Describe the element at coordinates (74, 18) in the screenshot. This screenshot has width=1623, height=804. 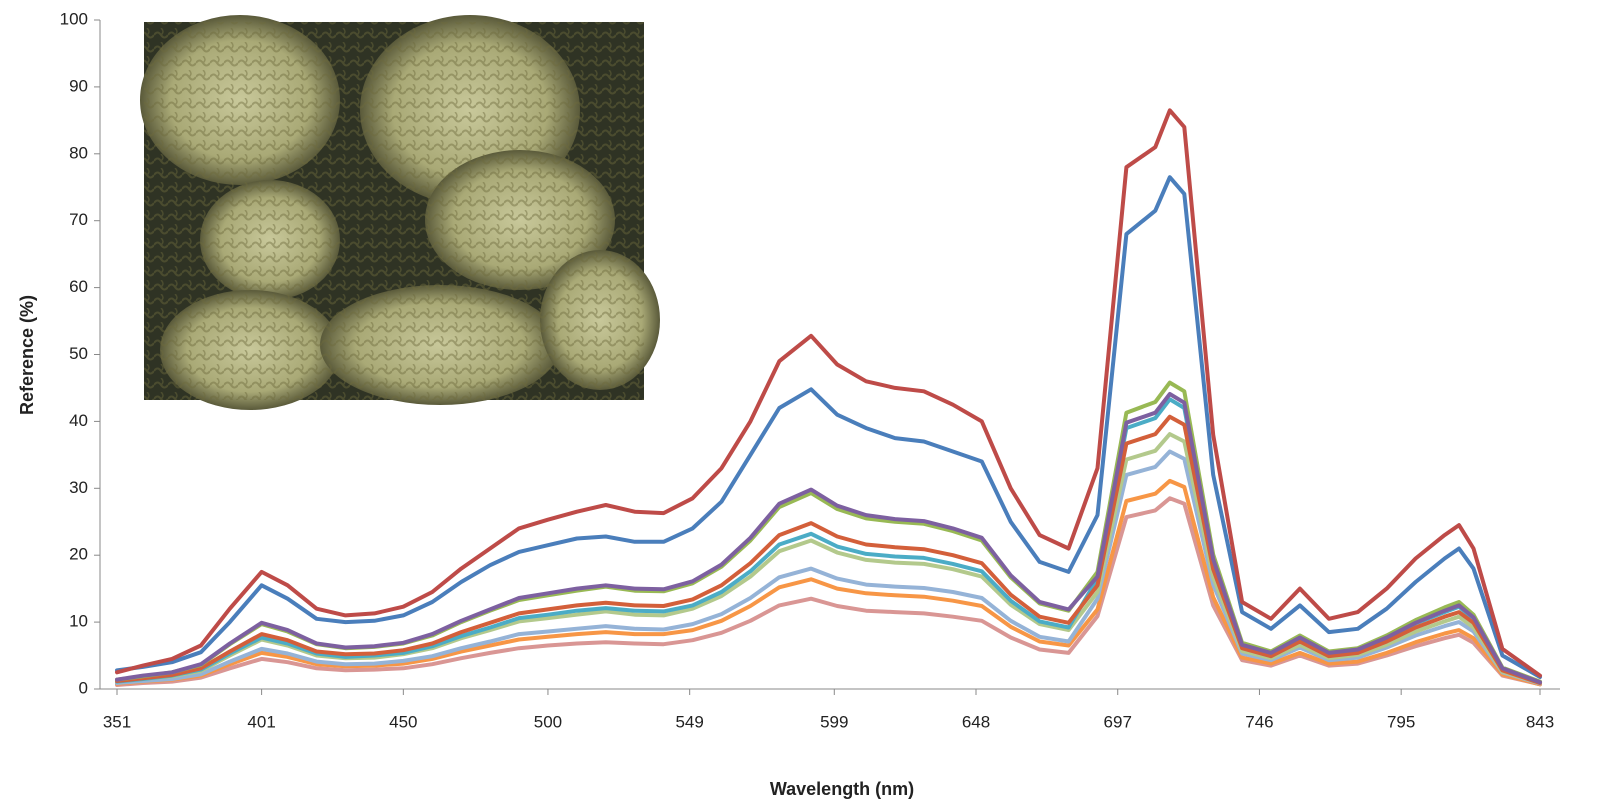
I see `y-tick-label: 100` at that location.